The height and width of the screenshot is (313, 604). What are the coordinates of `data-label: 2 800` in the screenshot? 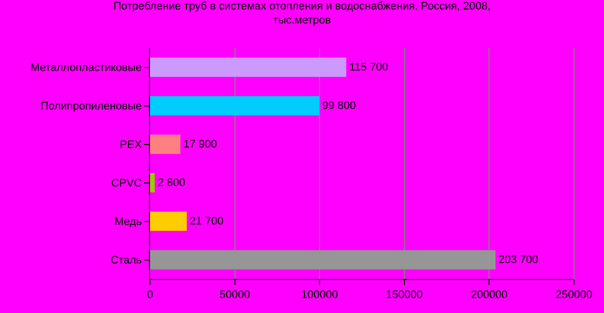 It's located at (172, 182).